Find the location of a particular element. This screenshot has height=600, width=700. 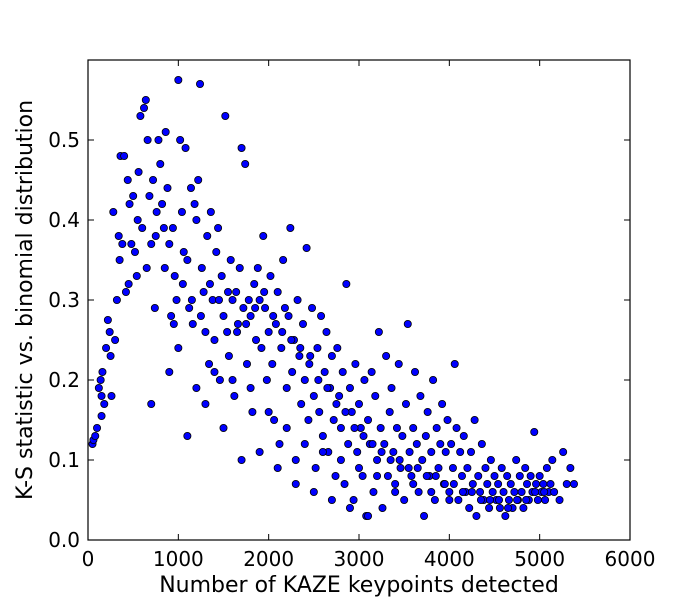

y-tick-label: 0.2 is located at coordinates (64, 380).